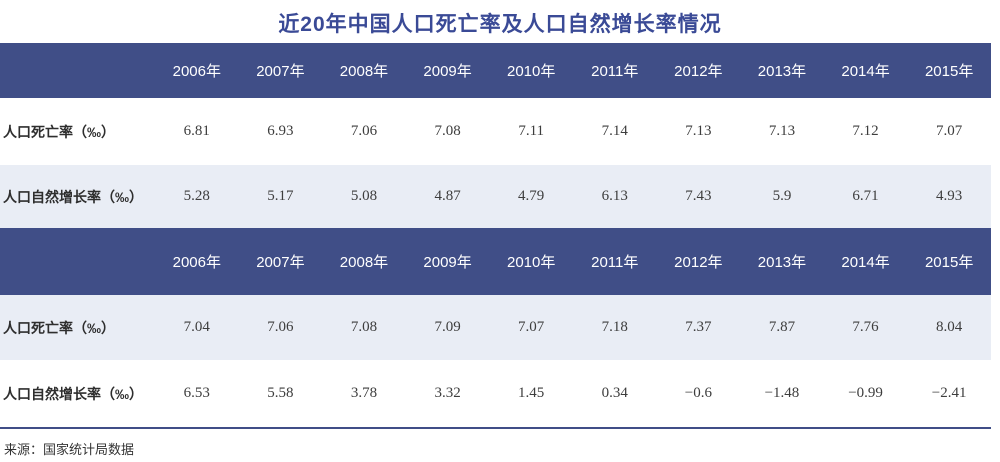 The height and width of the screenshot is (462, 1000). I want to click on value-cell: 1.45, so click(531, 393).